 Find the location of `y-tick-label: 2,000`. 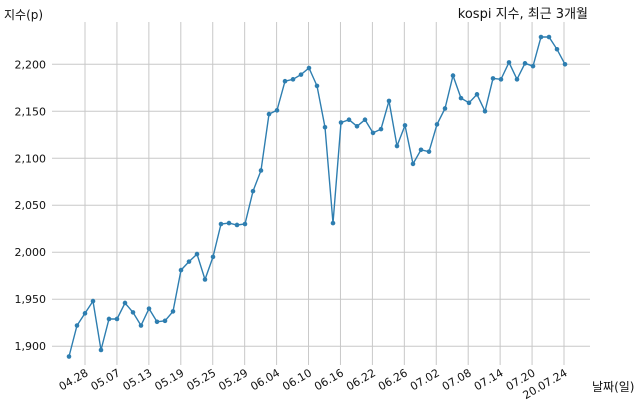

y-tick-label: 2,000 is located at coordinates (31, 252).